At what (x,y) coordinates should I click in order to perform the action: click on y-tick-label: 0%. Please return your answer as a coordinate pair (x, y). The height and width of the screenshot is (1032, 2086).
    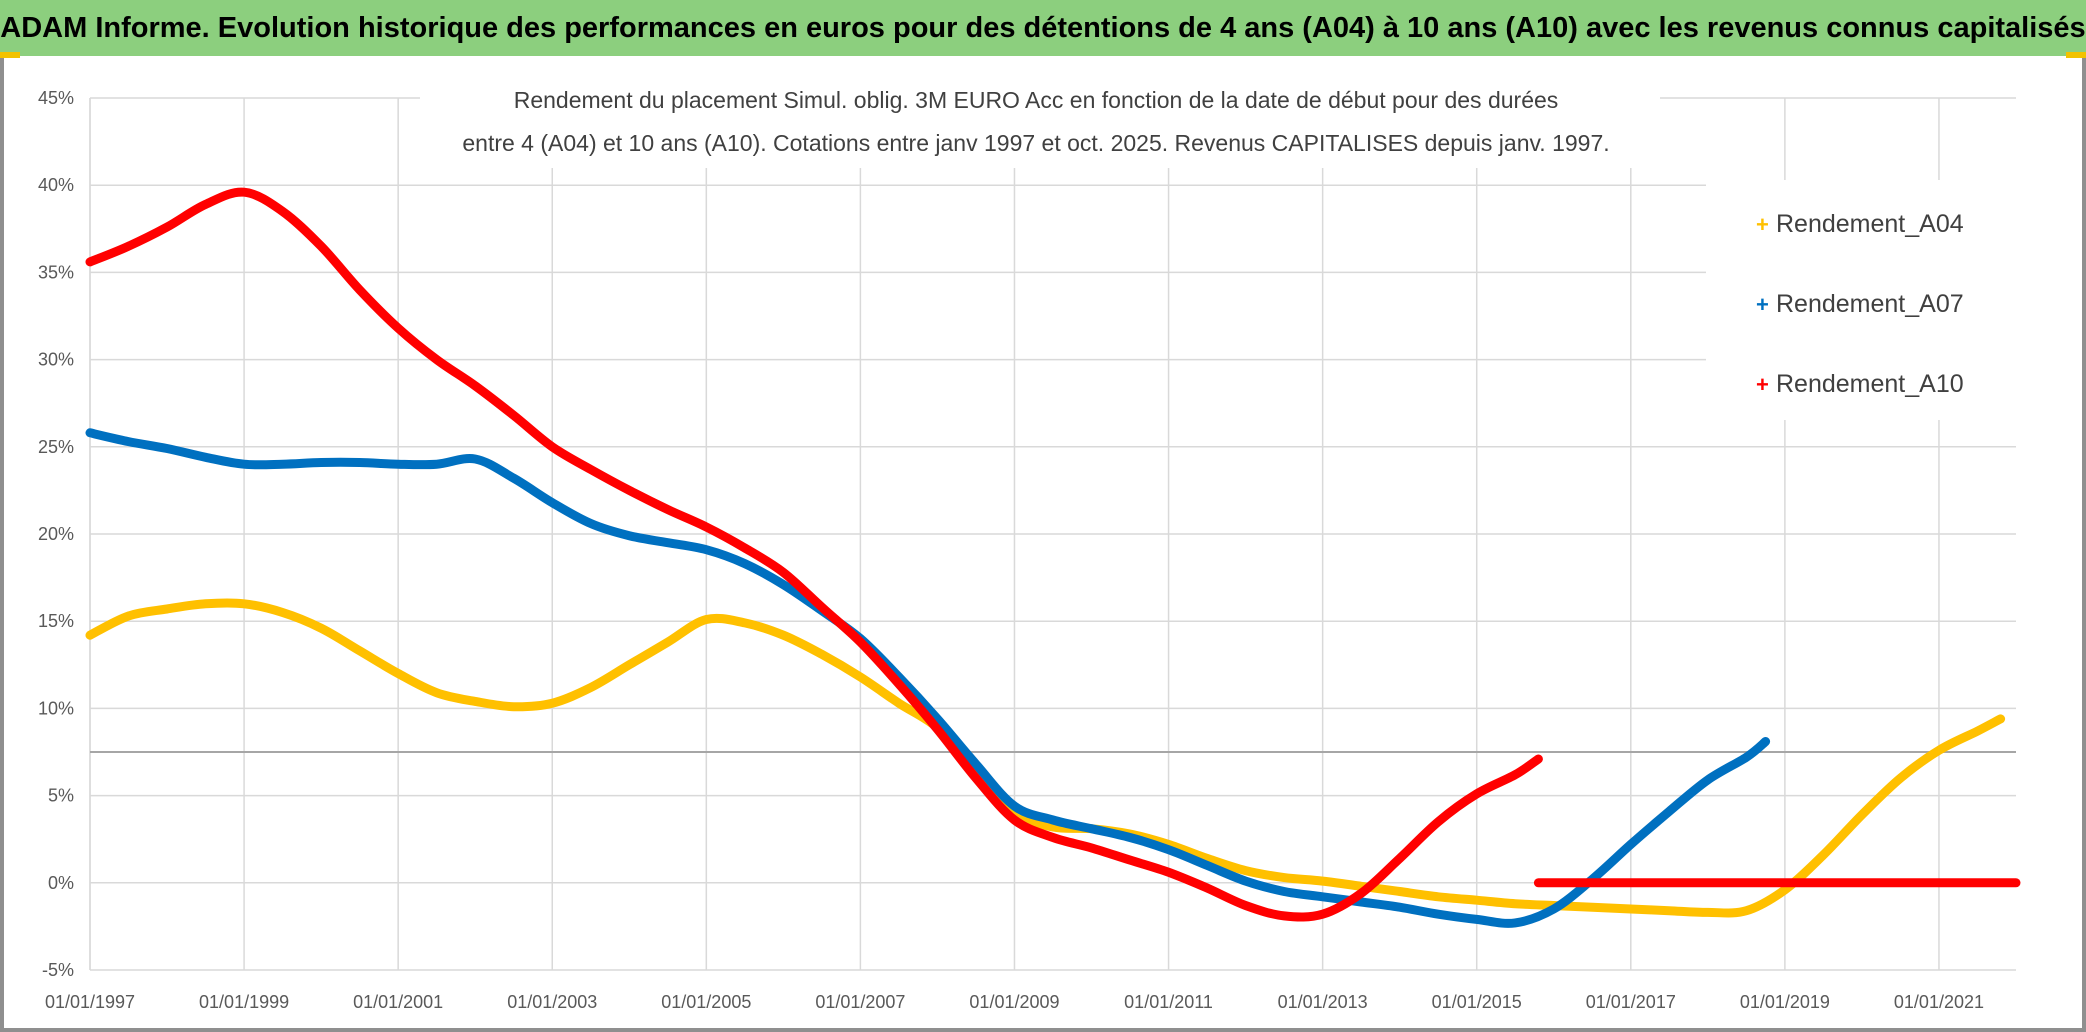
    Looking at the image, I should click on (61, 883).